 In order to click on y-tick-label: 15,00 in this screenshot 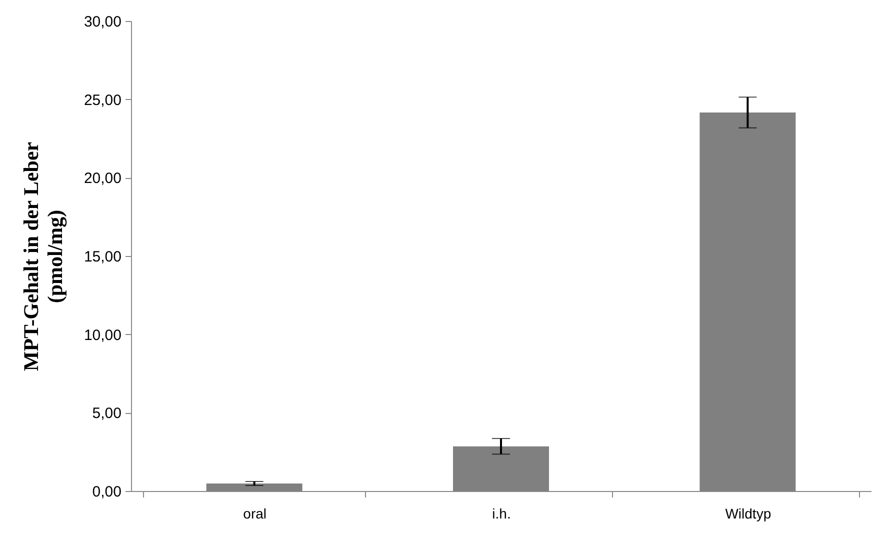, I will do `click(103, 257)`.